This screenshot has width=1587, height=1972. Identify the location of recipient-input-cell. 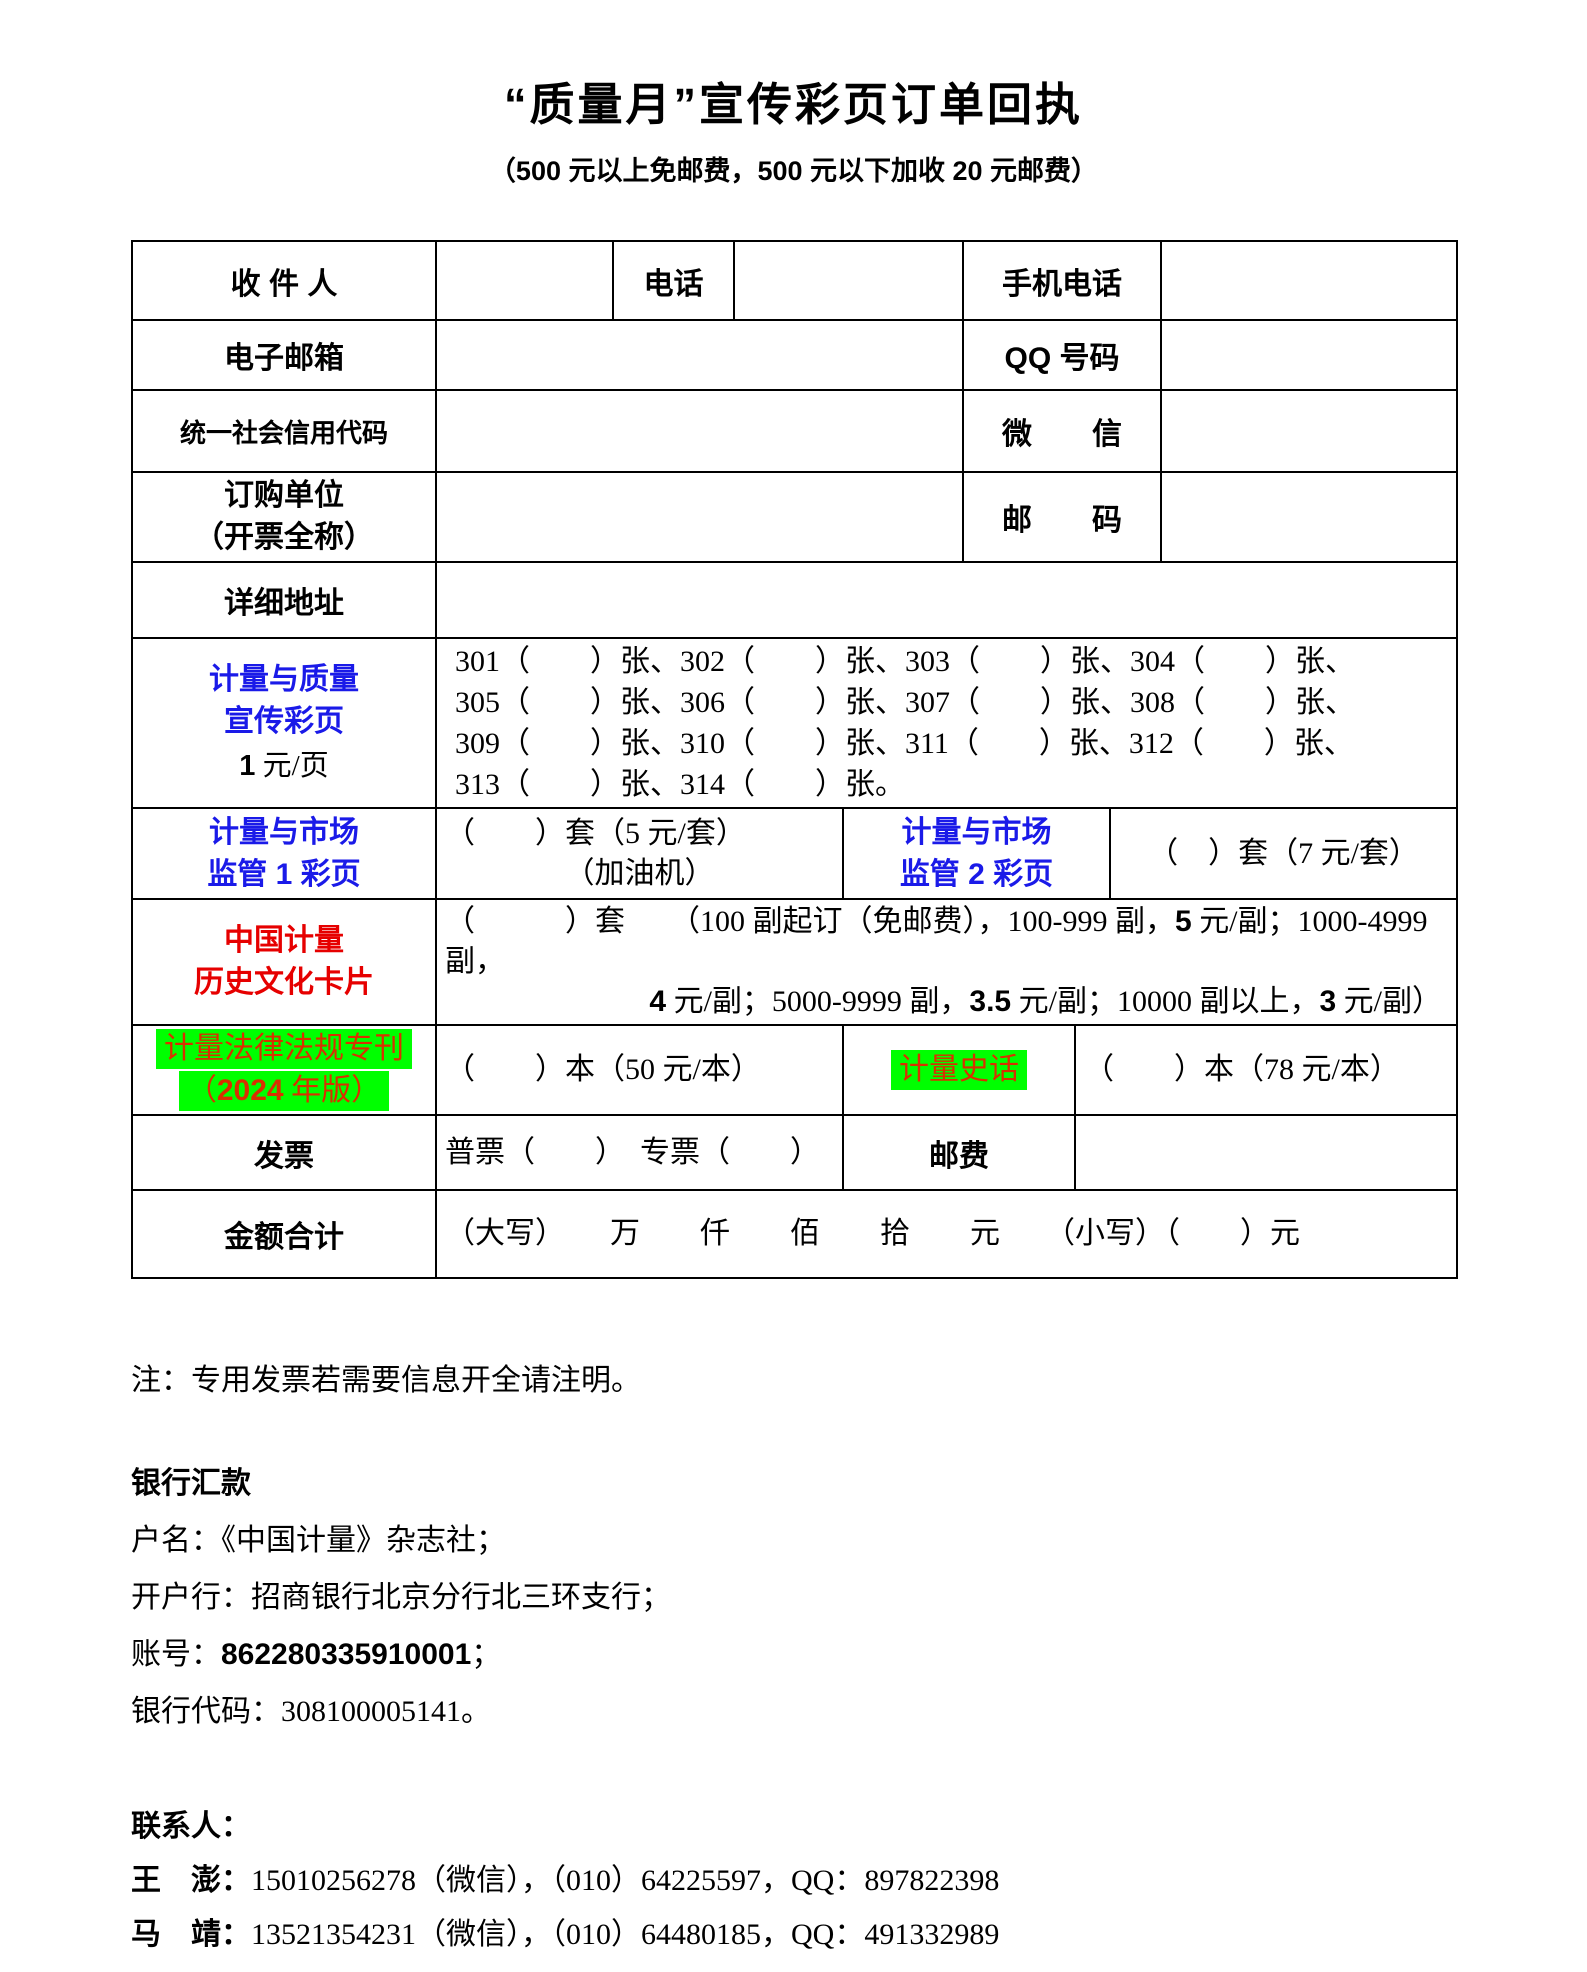
(524, 280).